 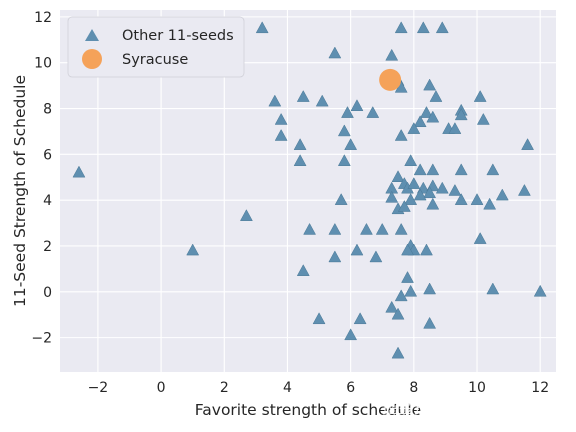 I want to click on legend-label-other: Other 11-seeds, so click(x=178, y=36).